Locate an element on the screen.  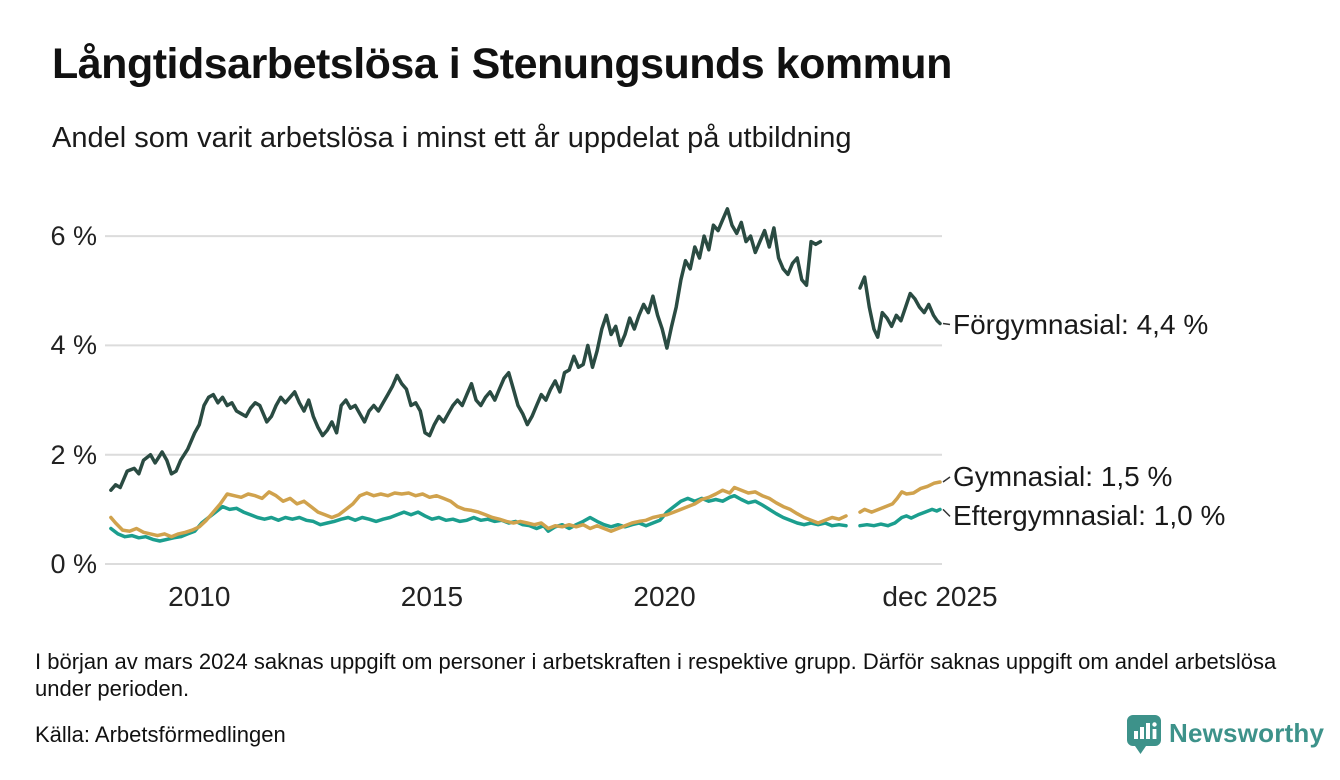
y-axis-tick-6pct: 6 % is located at coordinates (73, 236).